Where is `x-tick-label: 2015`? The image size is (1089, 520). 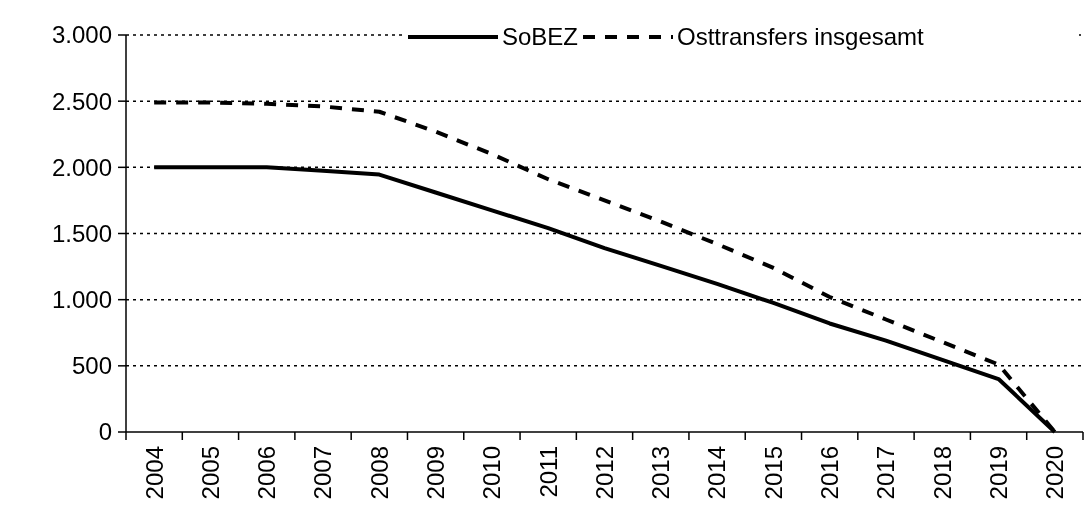 x-tick-label: 2015 is located at coordinates (773, 473).